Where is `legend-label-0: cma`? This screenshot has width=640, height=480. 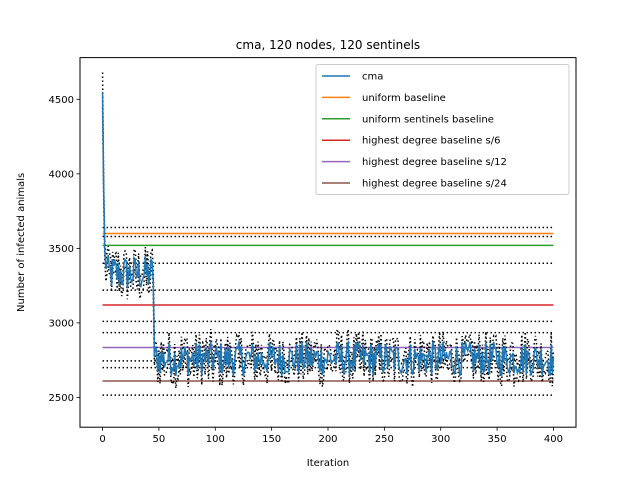 legend-label-0: cma is located at coordinates (372, 77).